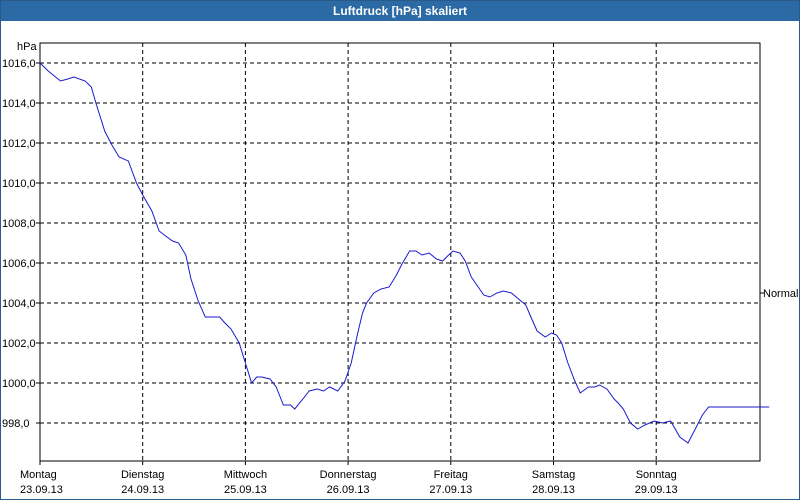 Image resolution: width=800 pixels, height=500 pixels. I want to click on x-tick-day-label: Donnerstag, so click(348, 475).